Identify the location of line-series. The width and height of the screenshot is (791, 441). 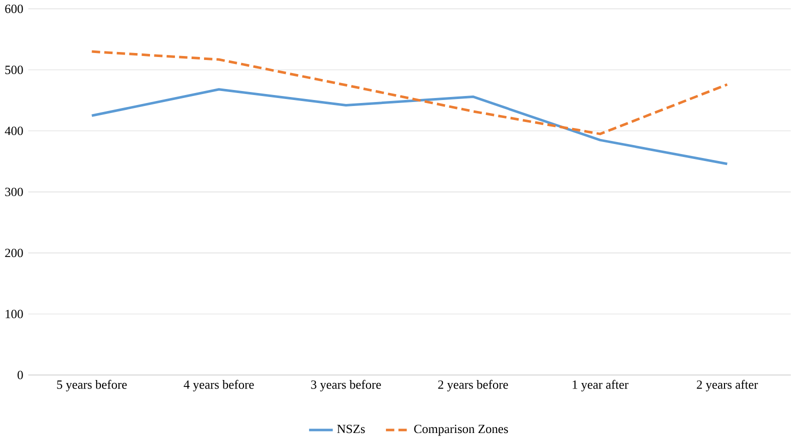
(409, 127).